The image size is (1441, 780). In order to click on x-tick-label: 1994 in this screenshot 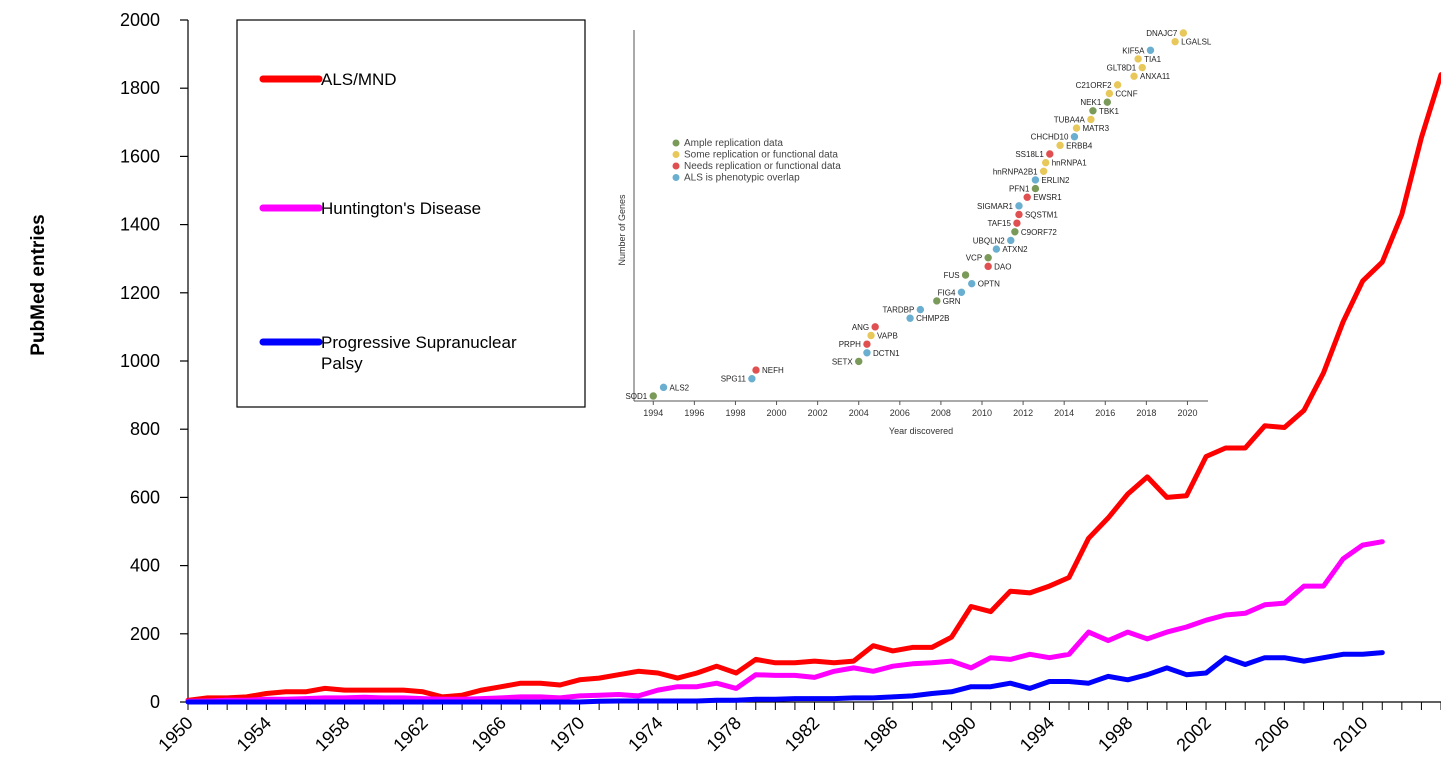, I will do `click(1037, 734)`.